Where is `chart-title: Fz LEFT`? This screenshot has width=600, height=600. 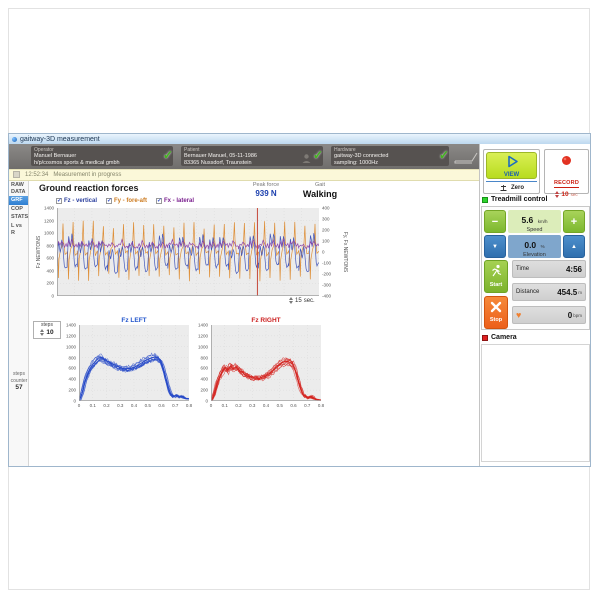
chart-title: Fz LEFT is located at coordinates (134, 320).